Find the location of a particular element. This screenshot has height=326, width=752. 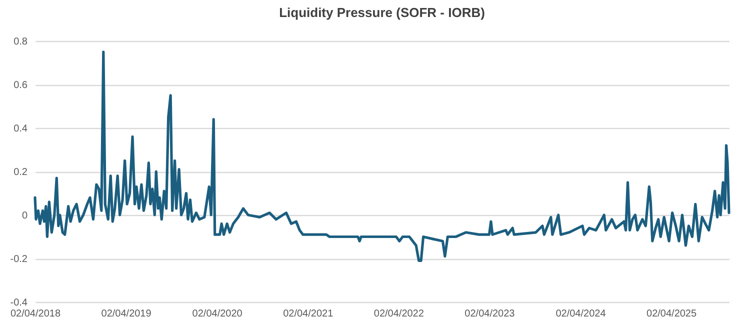

x-tick-label: 02/04/2018 is located at coordinates (35, 314).